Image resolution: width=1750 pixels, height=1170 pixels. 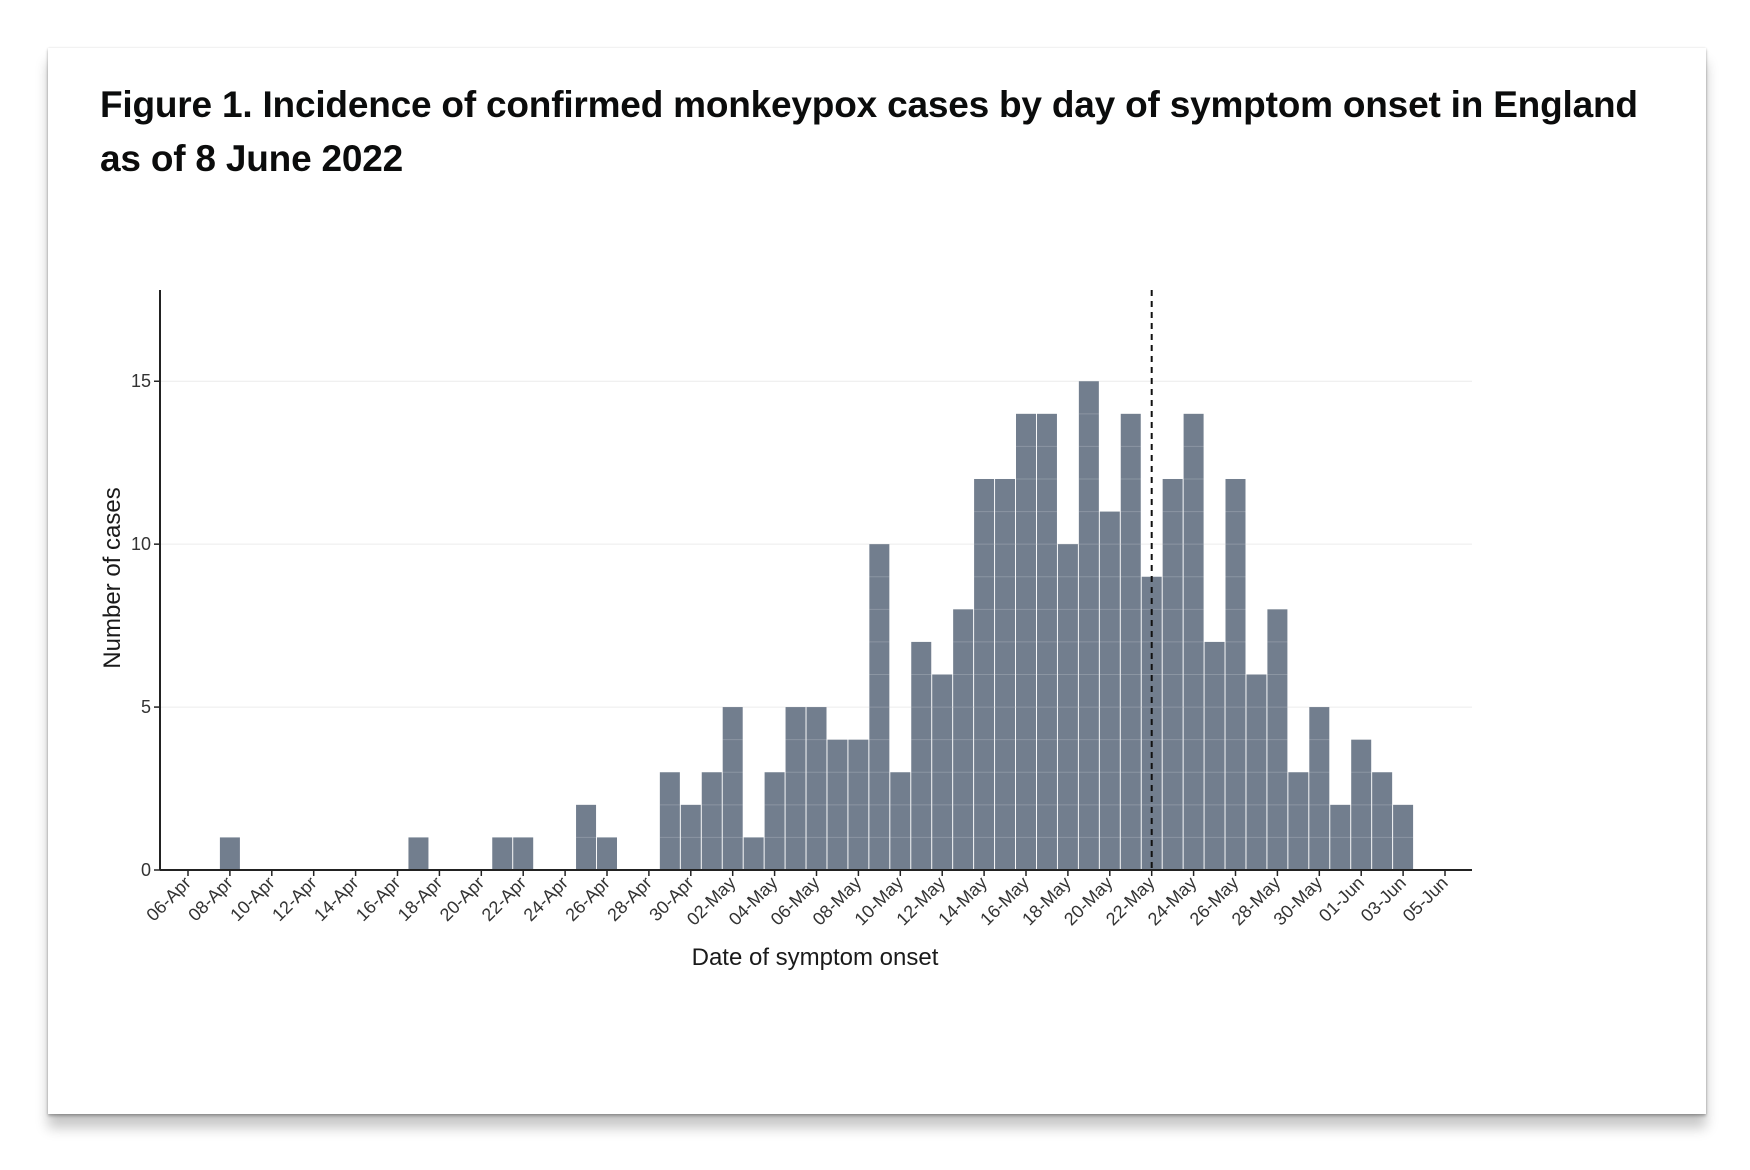 I want to click on x-tick-label: 03-Jun, so click(x=1383, y=899).